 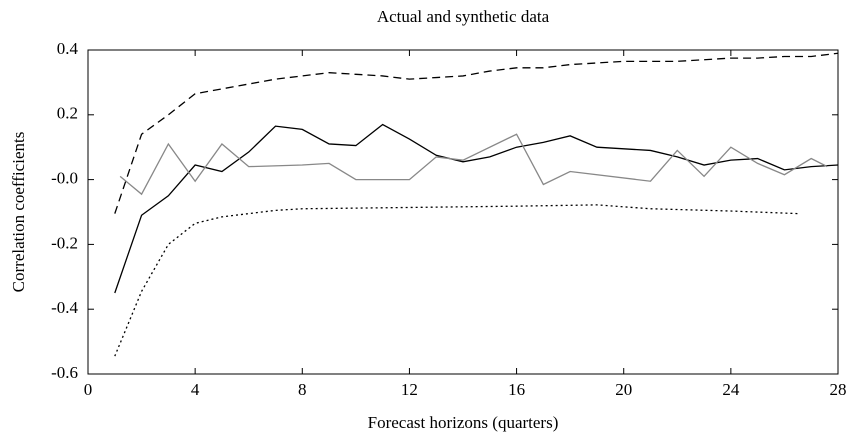 What do you see at coordinates (68, 48) in the screenshot?
I see `y-tick-label: 0.4` at bounding box center [68, 48].